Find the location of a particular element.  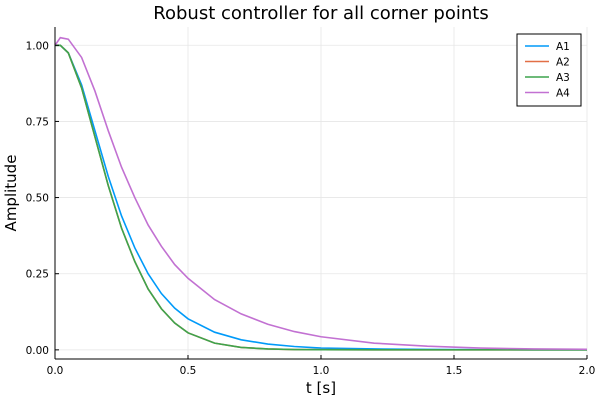

legend-label-a2: A2 is located at coordinates (563, 63).